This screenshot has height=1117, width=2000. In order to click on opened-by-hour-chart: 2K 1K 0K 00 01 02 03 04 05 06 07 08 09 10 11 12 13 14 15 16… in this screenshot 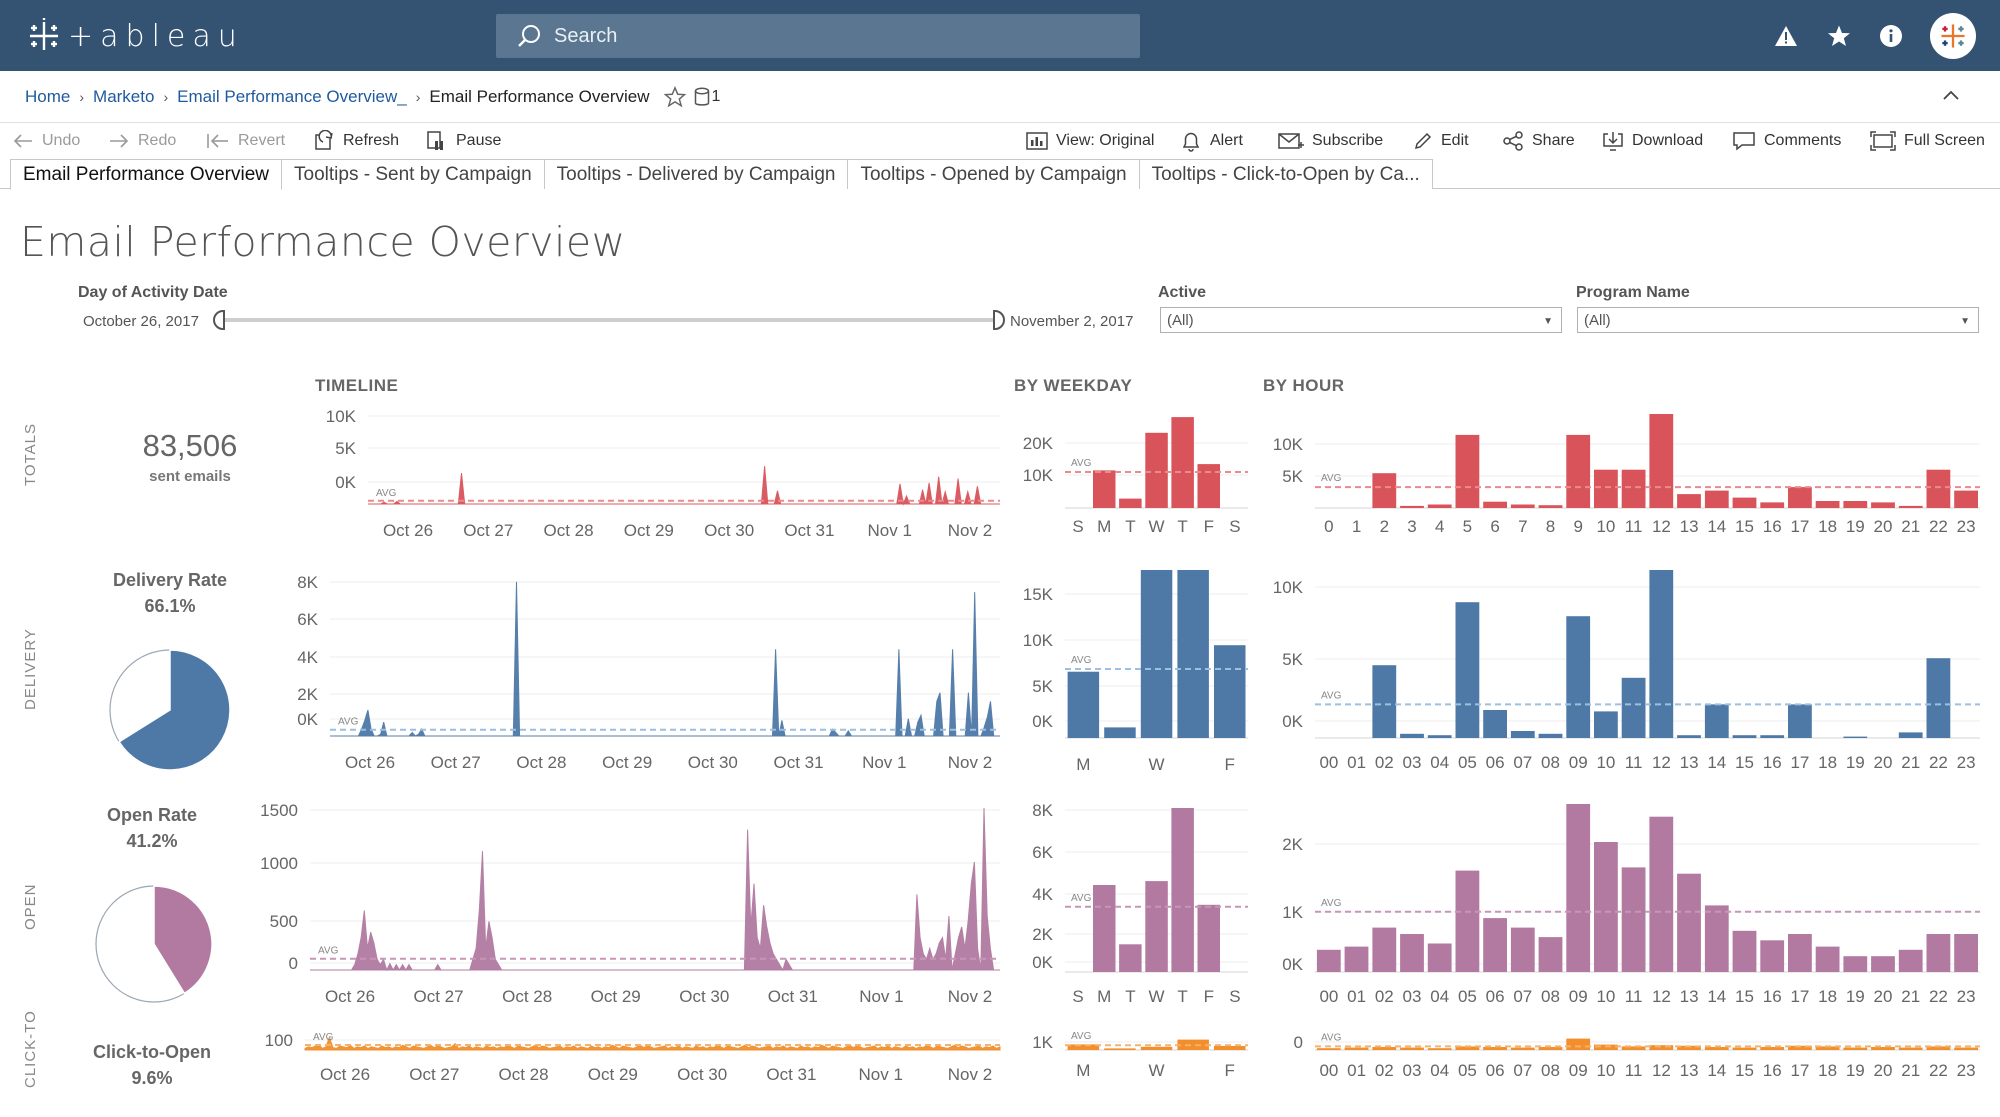, I will do `click(1620, 904)`.